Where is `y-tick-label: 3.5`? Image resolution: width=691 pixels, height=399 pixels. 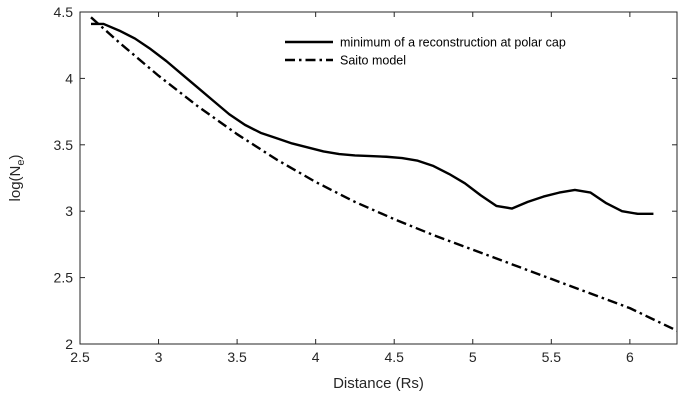 y-tick-label: 3.5 is located at coordinates (64, 145).